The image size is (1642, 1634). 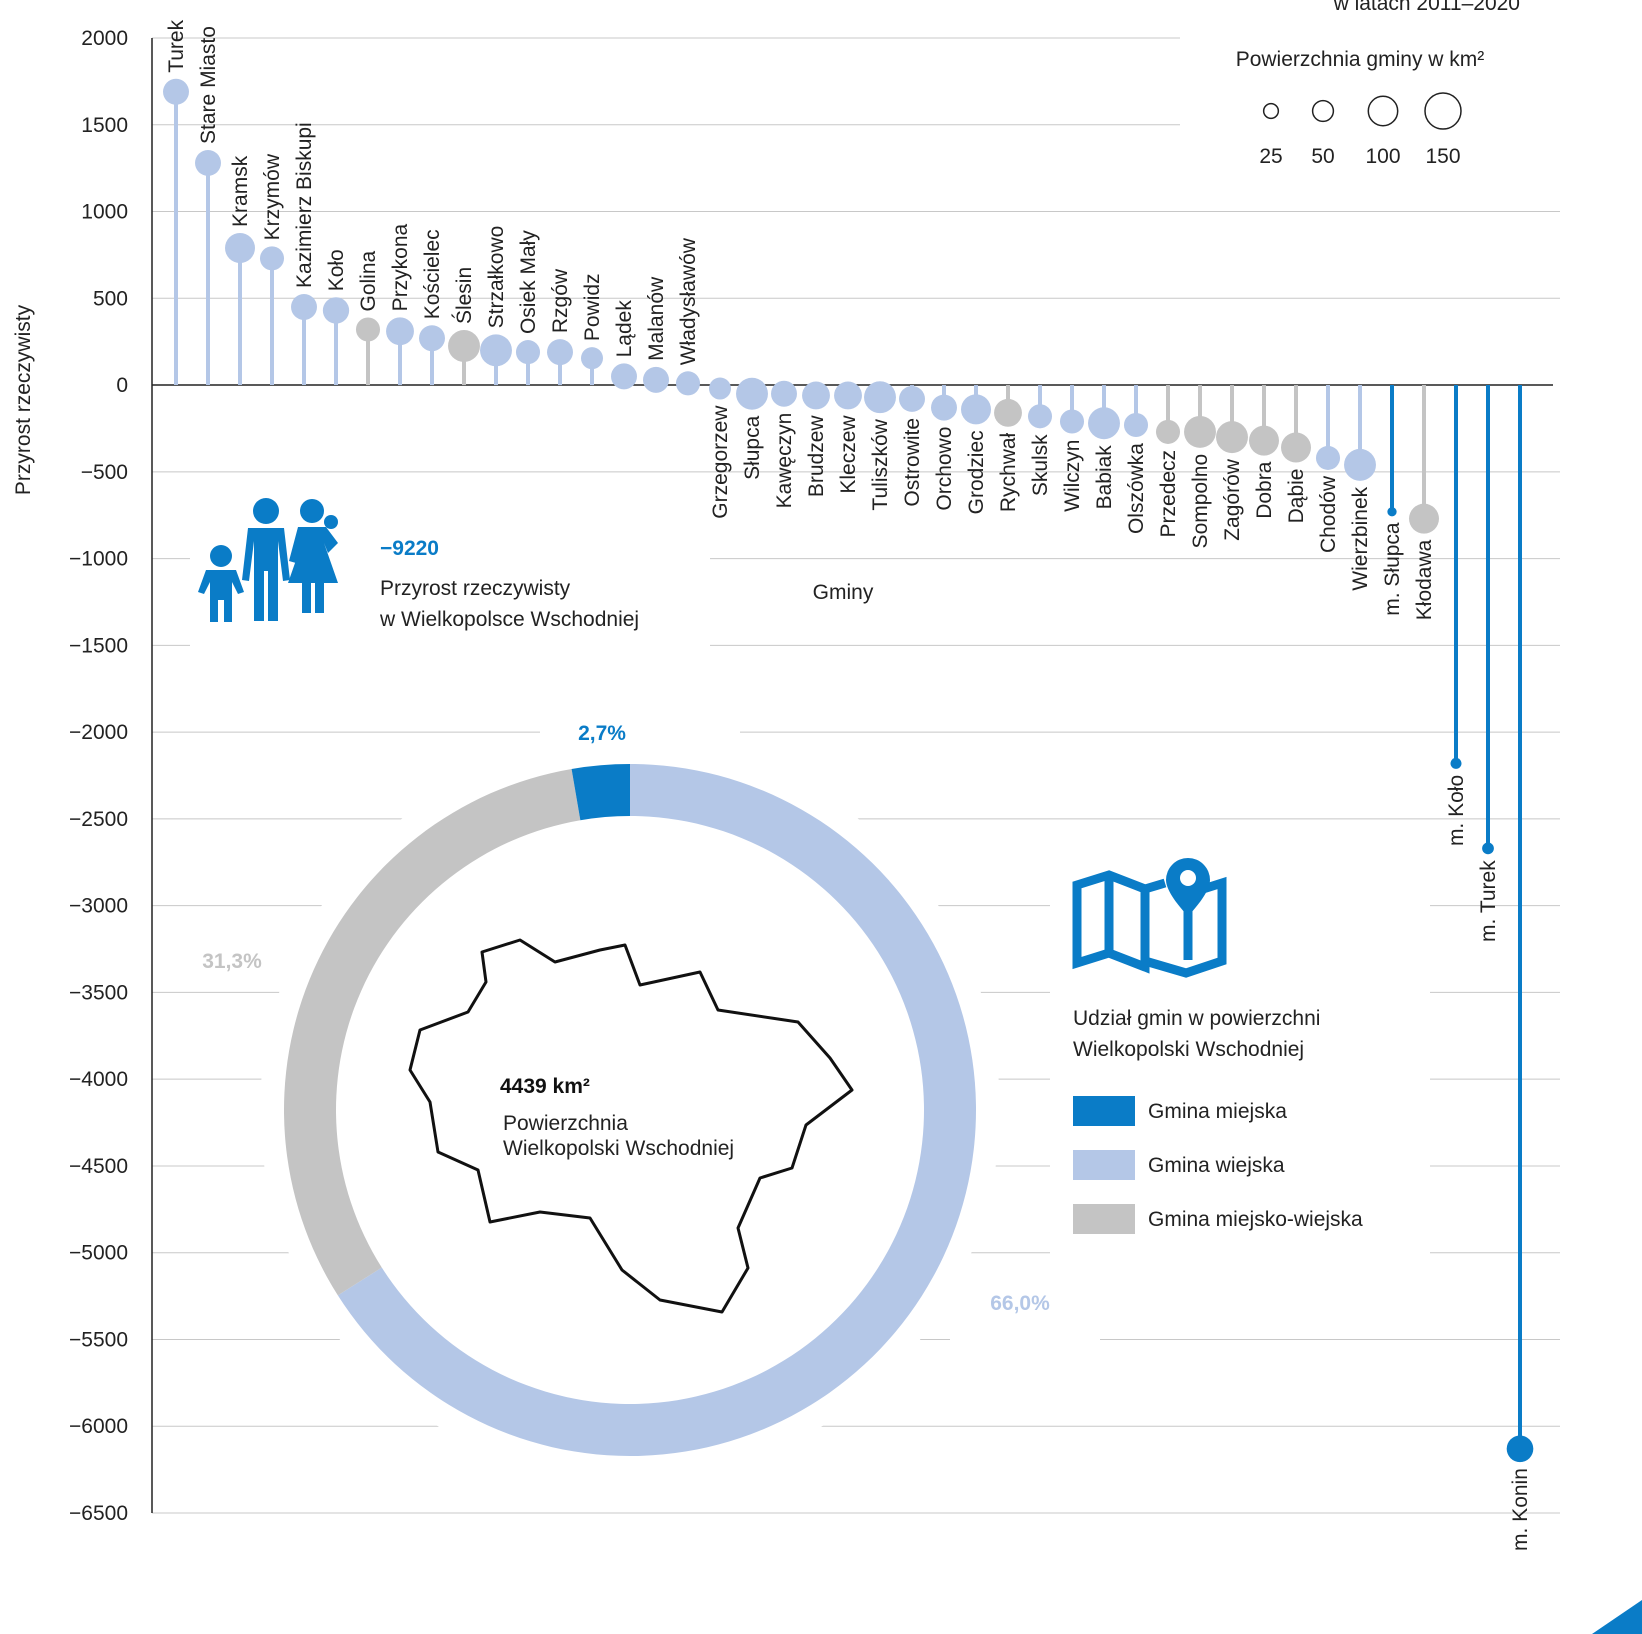 What do you see at coordinates (976, 472) in the screenshot?
I see `category-label: Grodziec` at bounding box center [976, 472].